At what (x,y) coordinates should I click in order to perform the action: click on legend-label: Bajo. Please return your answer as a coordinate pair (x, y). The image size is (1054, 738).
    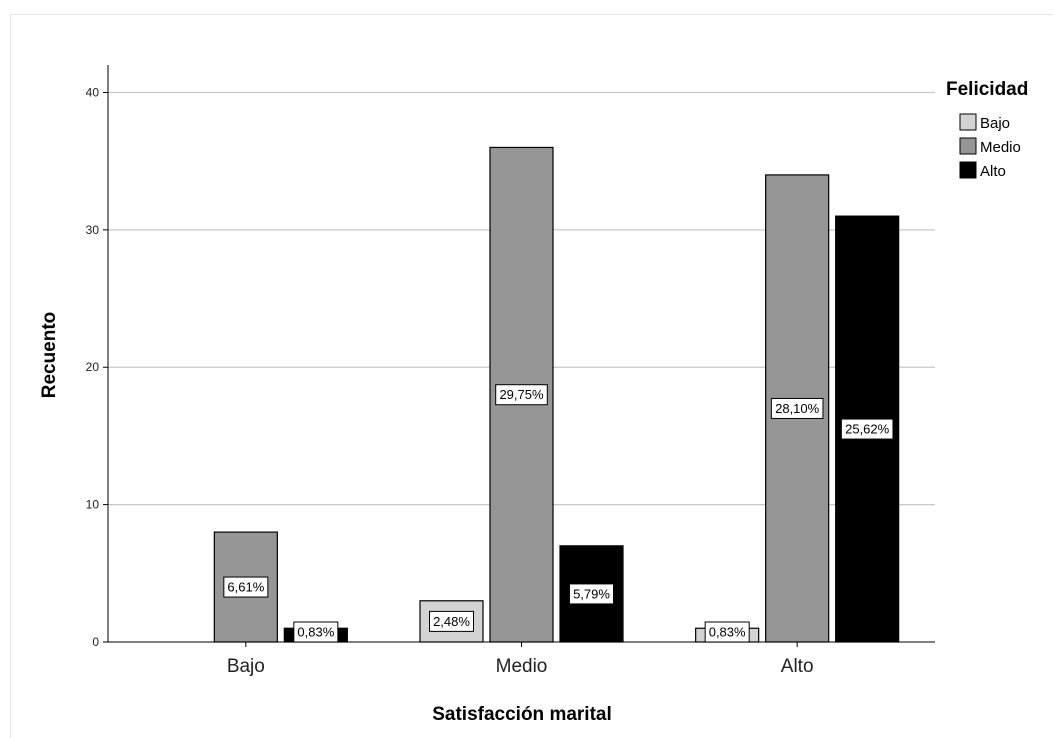
    Looking at the image, I should click on (995, 123).